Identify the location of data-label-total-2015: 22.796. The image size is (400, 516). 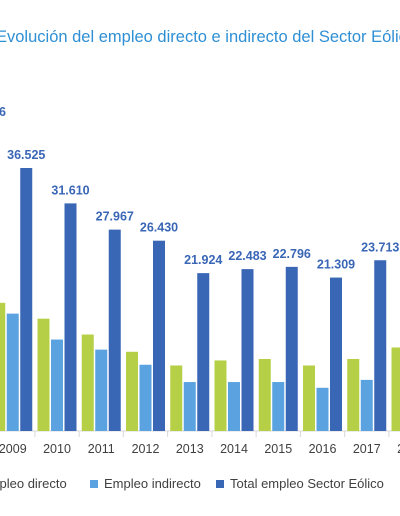
(292, 254).